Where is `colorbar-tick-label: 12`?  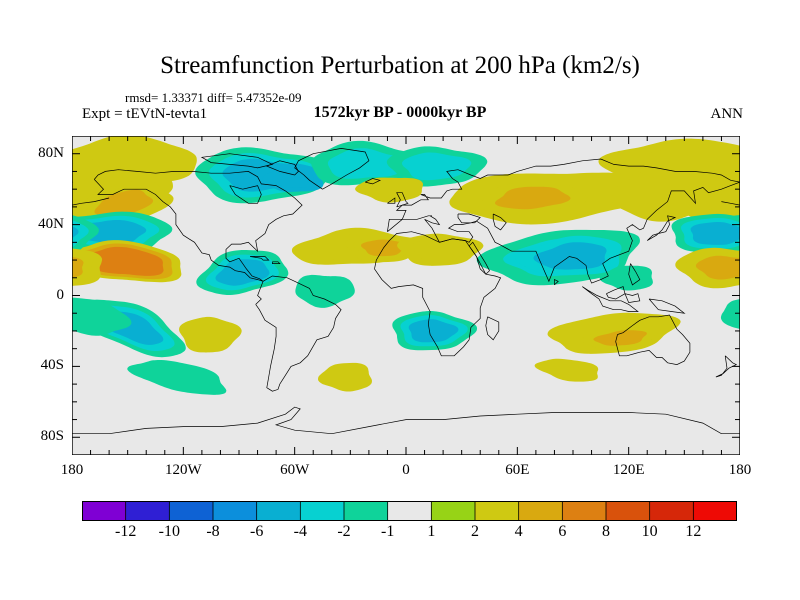
colorbar-tick-label: 12 is located at coordinates (693, 531).